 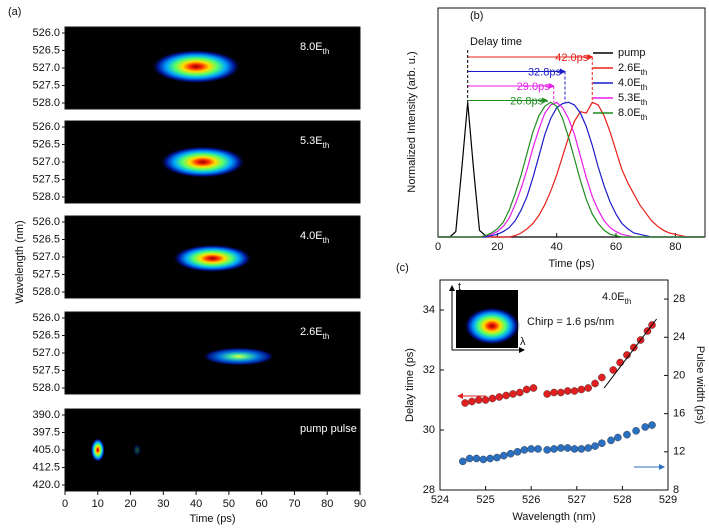 I want to click on y-tick-label: 405.0, so click(x=46, y=450).